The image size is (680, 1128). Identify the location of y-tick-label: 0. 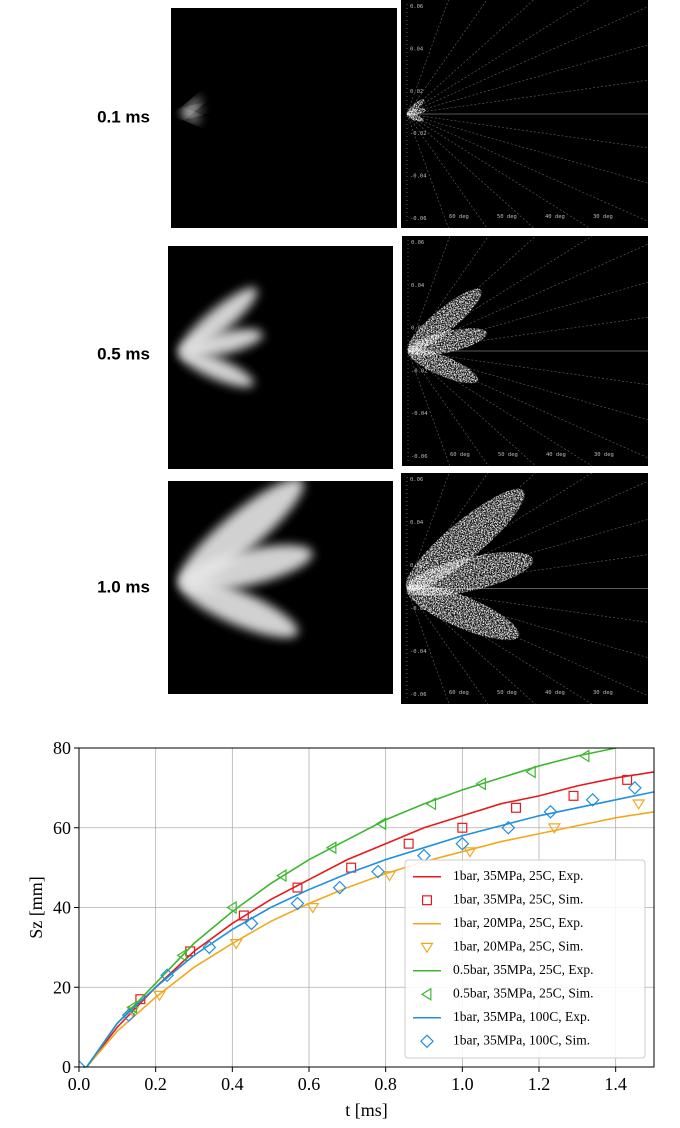
(66, 1067).